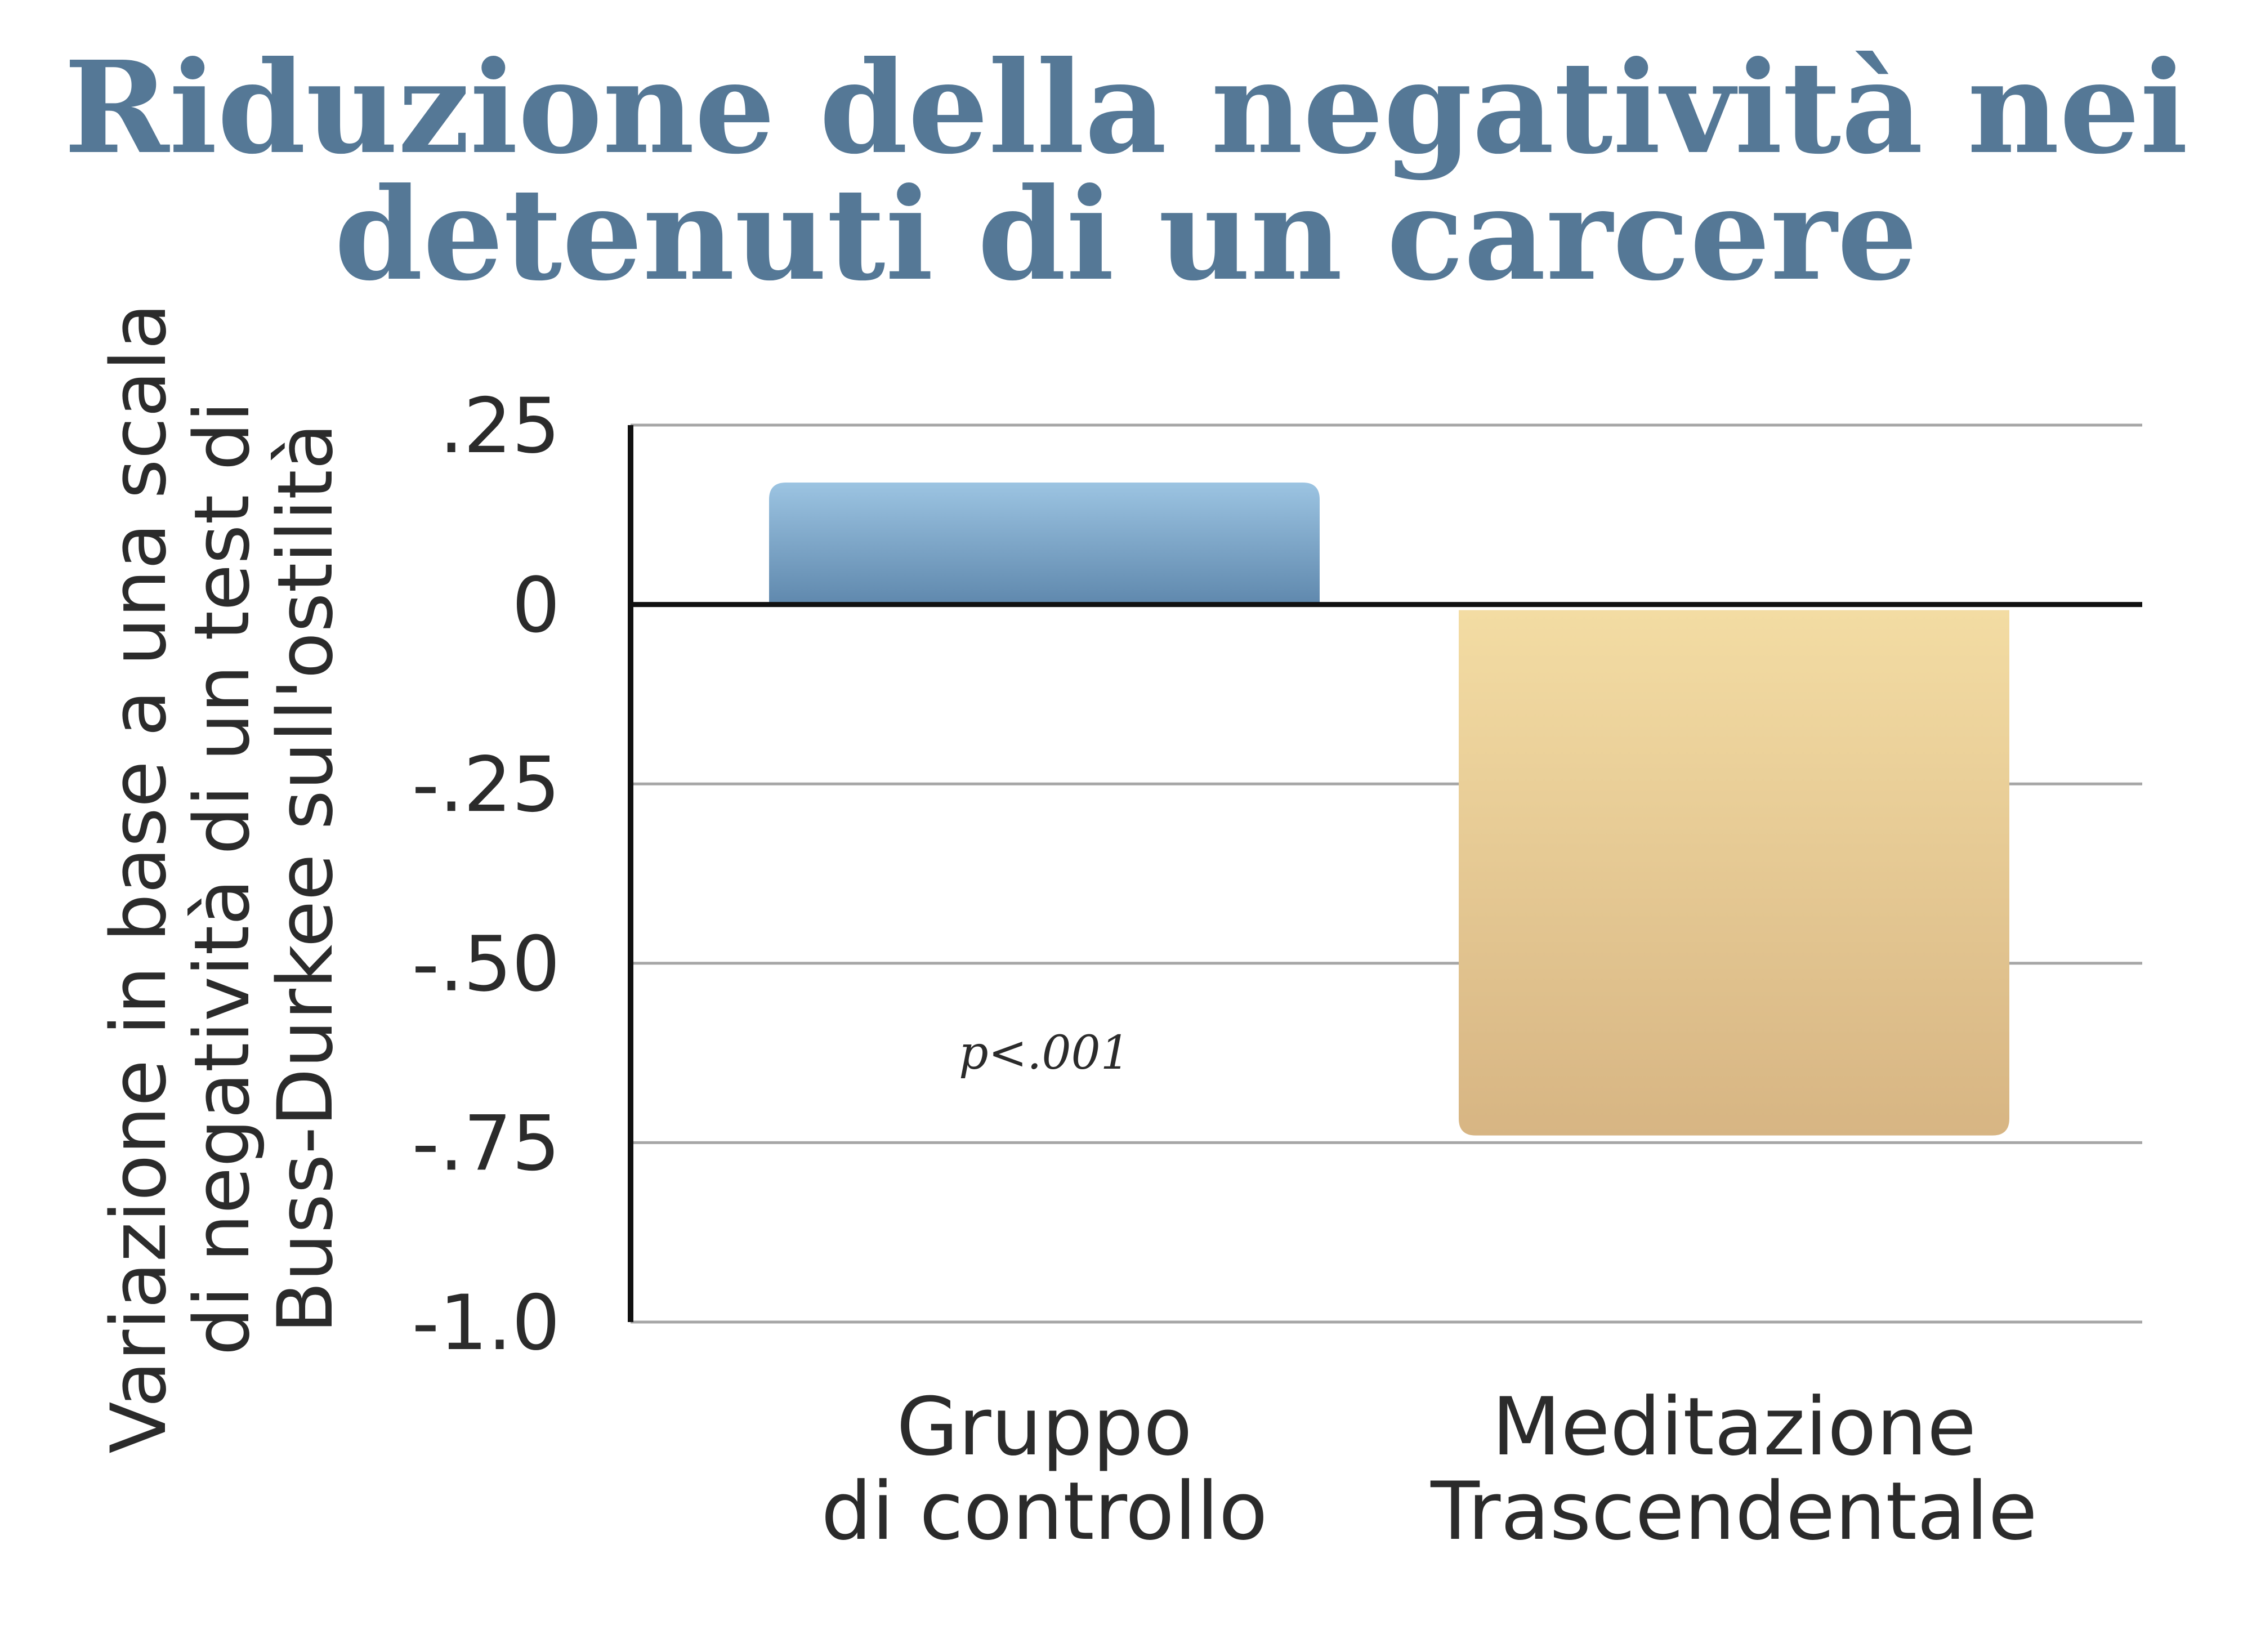  What do you see at coordinates (536, 605) in the screenshot?
I see `y-tick-label: 0` at bounding box center [536, 605].